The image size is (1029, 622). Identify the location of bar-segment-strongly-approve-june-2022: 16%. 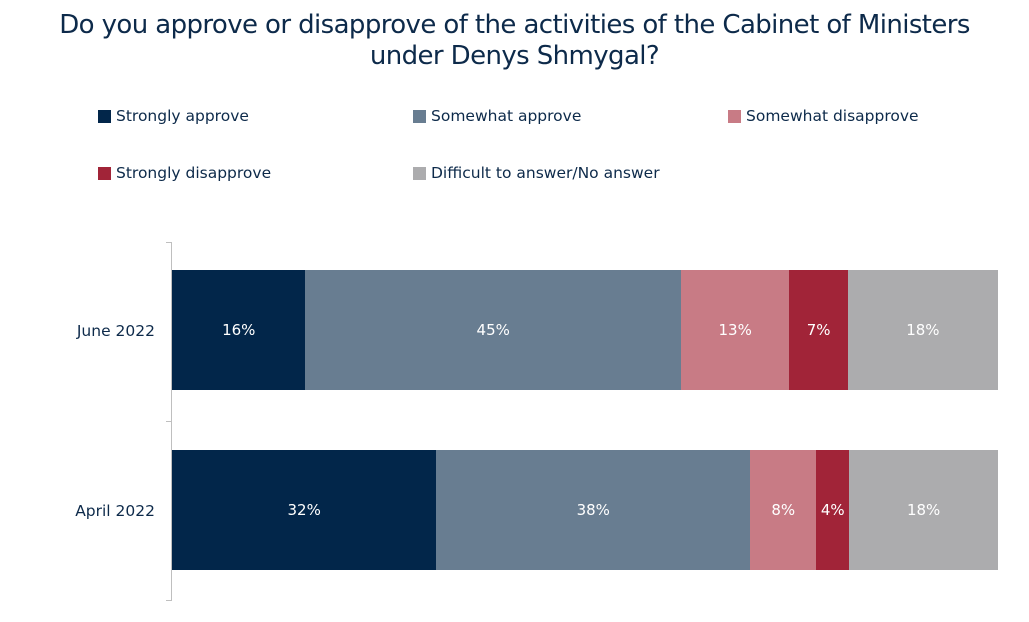
(239, 330).